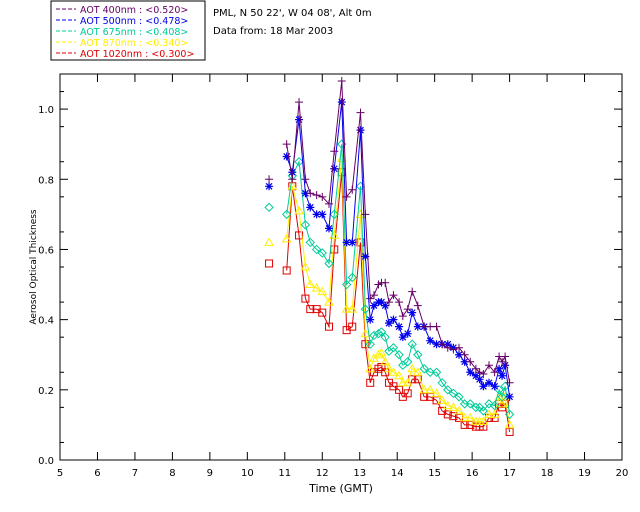 Image resolution: width=640 pixels, height=512 pixels. What do you see at coordinates (46, 321) in the screenshot?
I see `y-tick-label: 0.4` at bounding box center [46, 321].